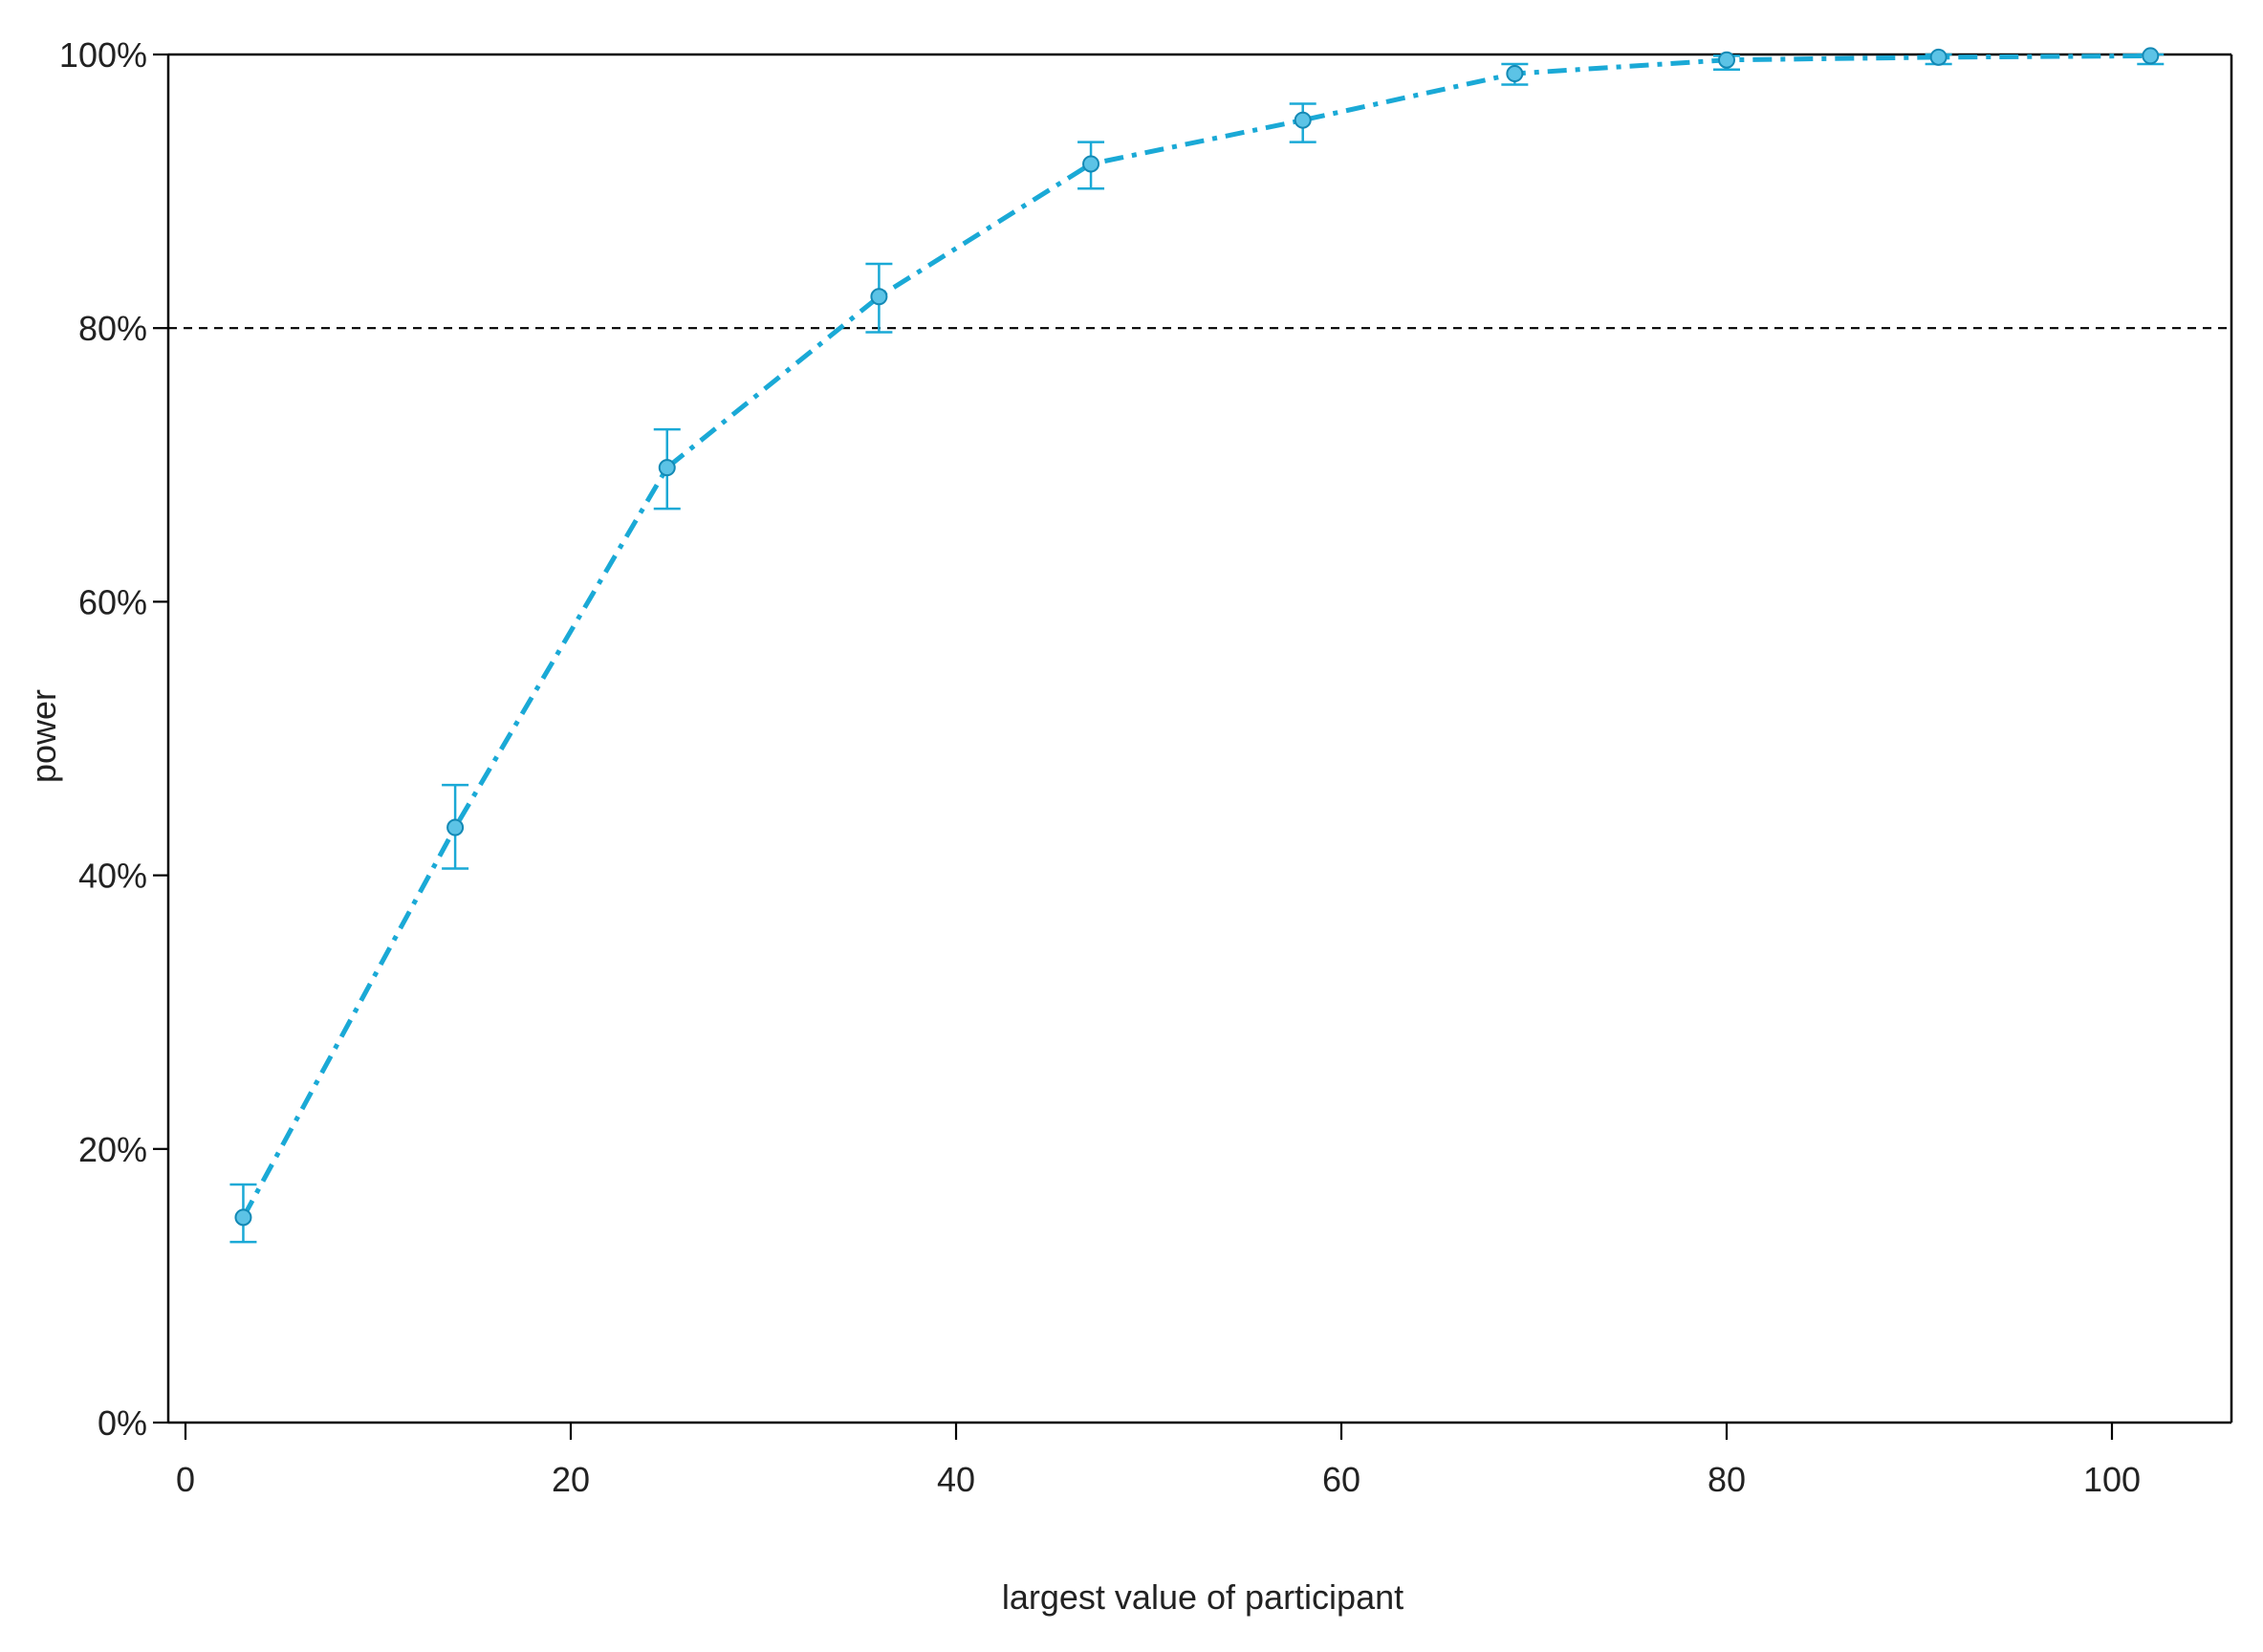 The height and width of the screenshot is (1652, 2263). What do you see at coordinates (123, 1423) in the screenshot?
I see `y-tick-label: 0%` at bounding box center [123, 1423].